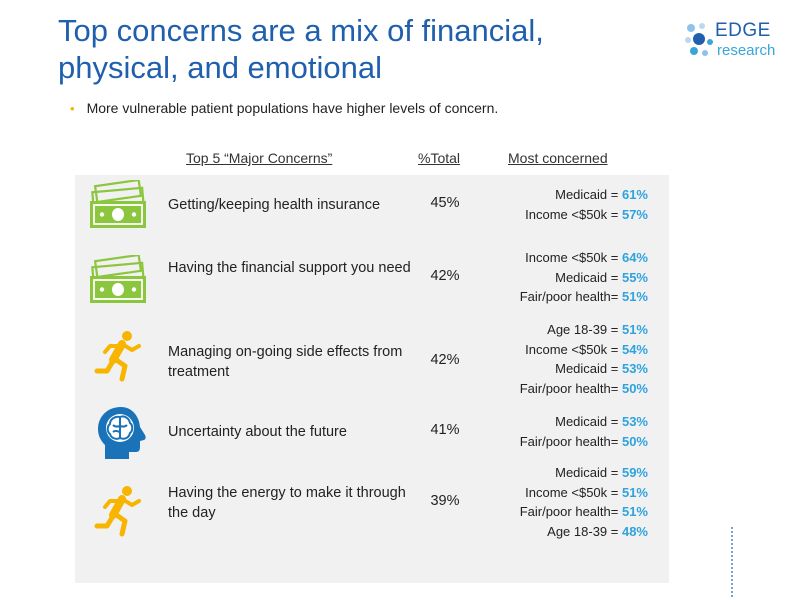  Describe the element at coordinates (699, 39) in the screenshot. I see `logo-dots-icon` at that location.